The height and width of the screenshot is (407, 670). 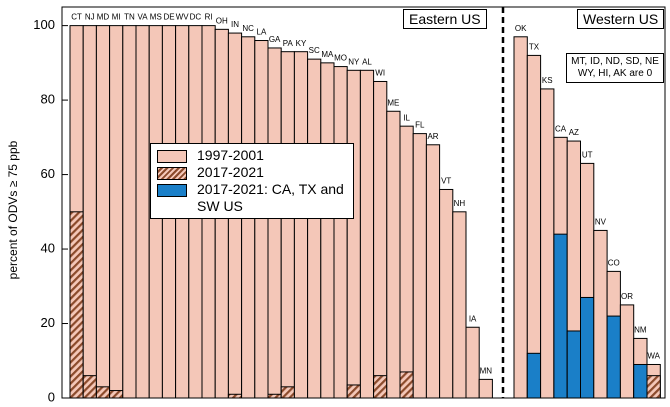 What do you see at coordinates (587, 155) in the screenshot?
I see `category-label: UT` at bounding box center [587, 155].